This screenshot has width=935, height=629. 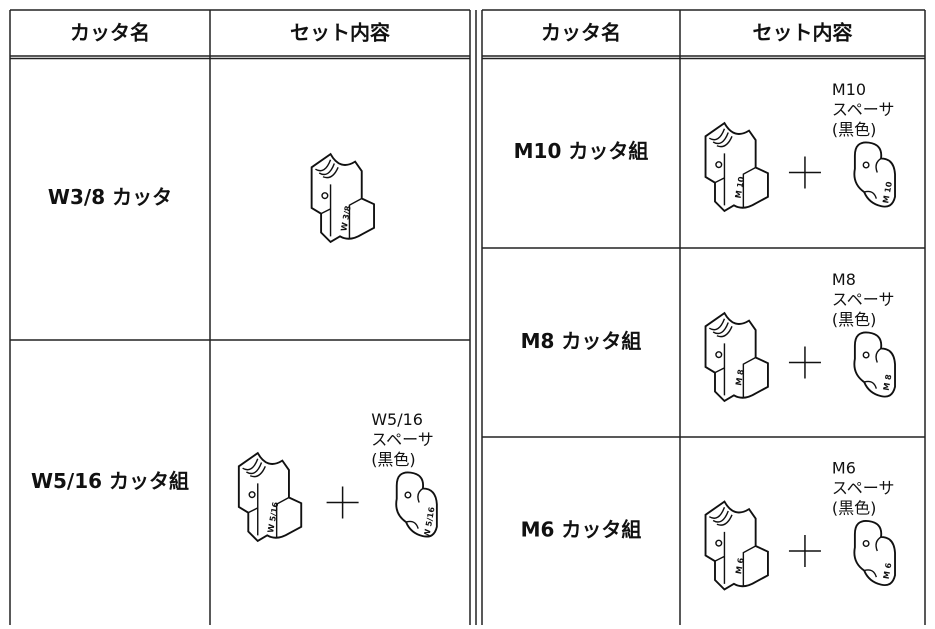 I want to click on spacer-label: M8, so click(x=844, y=279).